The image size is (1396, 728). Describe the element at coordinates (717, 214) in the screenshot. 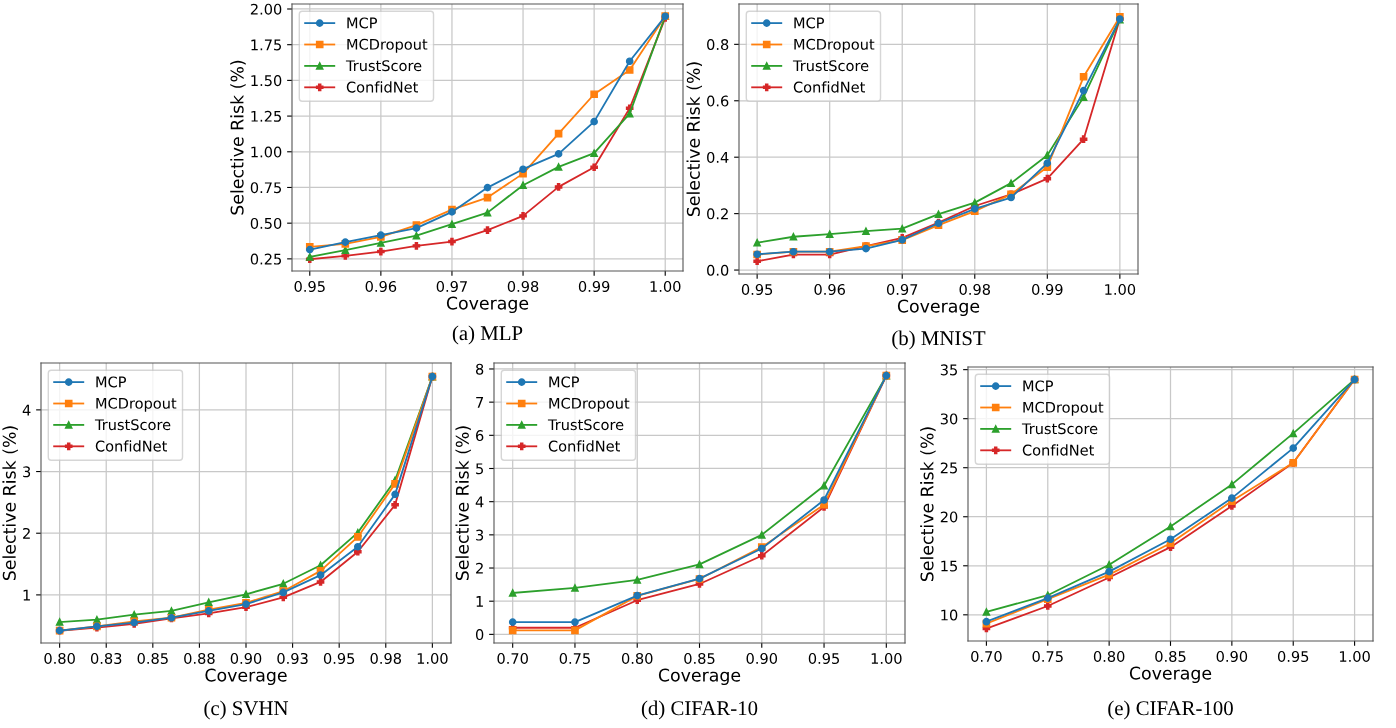

I see `y-tick-label: 0.2` at that location.